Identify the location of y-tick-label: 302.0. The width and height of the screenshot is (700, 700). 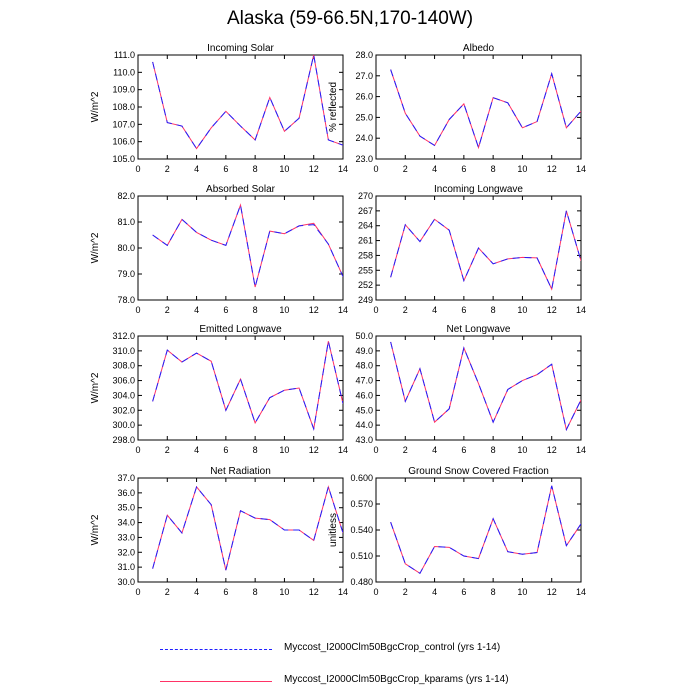
(123, 410).